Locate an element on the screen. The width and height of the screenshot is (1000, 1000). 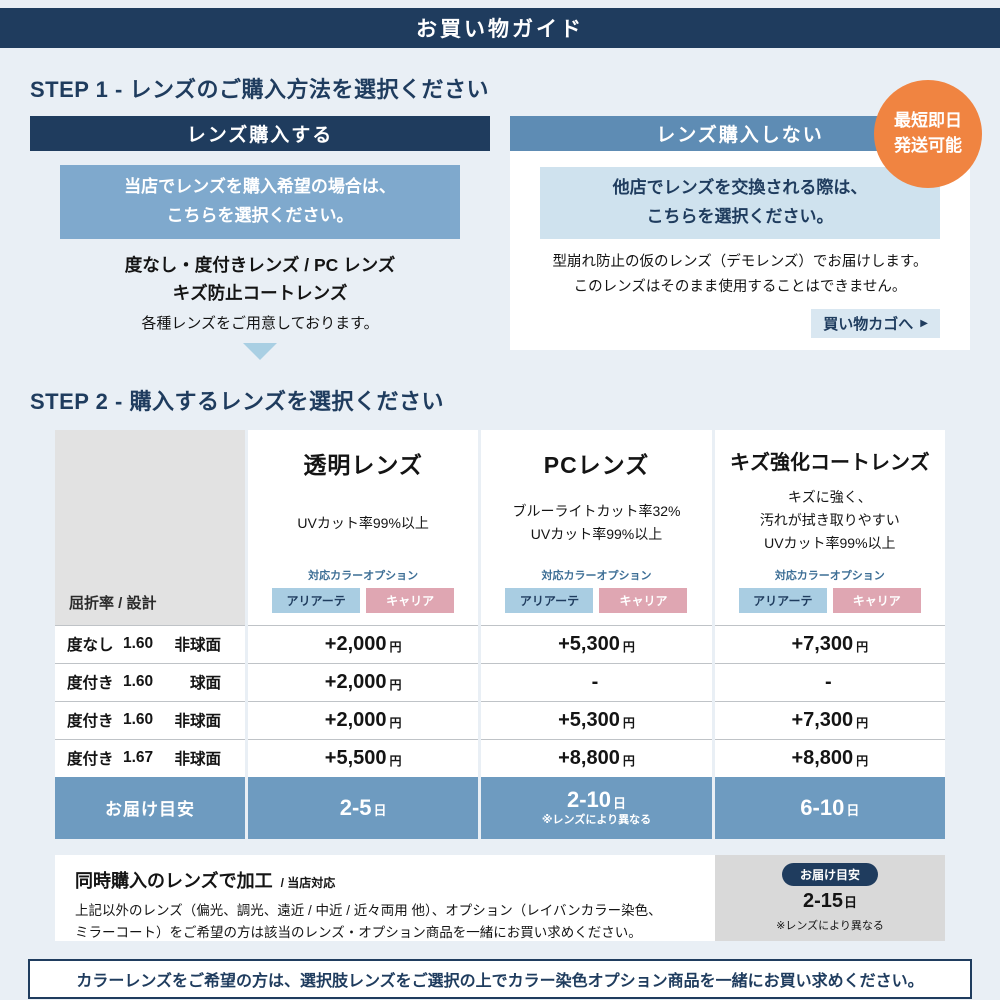
row-label: 度なし 1.60 非球面 is located at coordinates (150, 643).